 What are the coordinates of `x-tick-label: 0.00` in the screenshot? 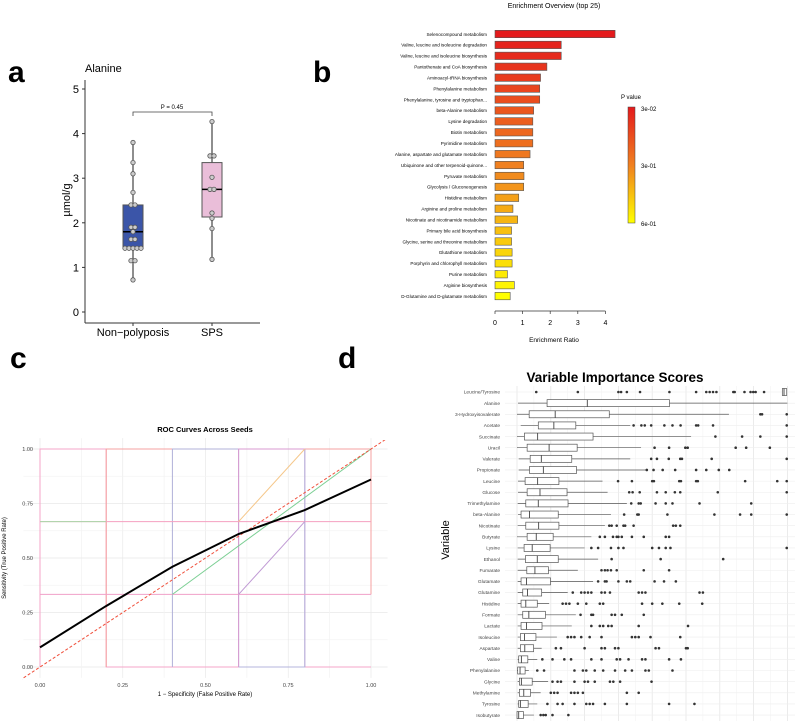 It's located at (40, 686).